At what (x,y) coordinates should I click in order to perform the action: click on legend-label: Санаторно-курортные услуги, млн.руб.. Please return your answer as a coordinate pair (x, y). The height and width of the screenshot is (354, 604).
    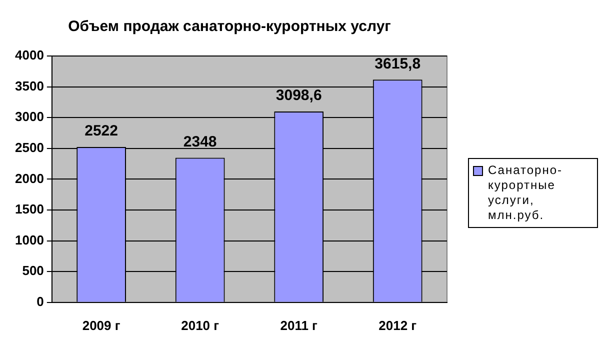
    Looking at the image, I should click on (526, 193).